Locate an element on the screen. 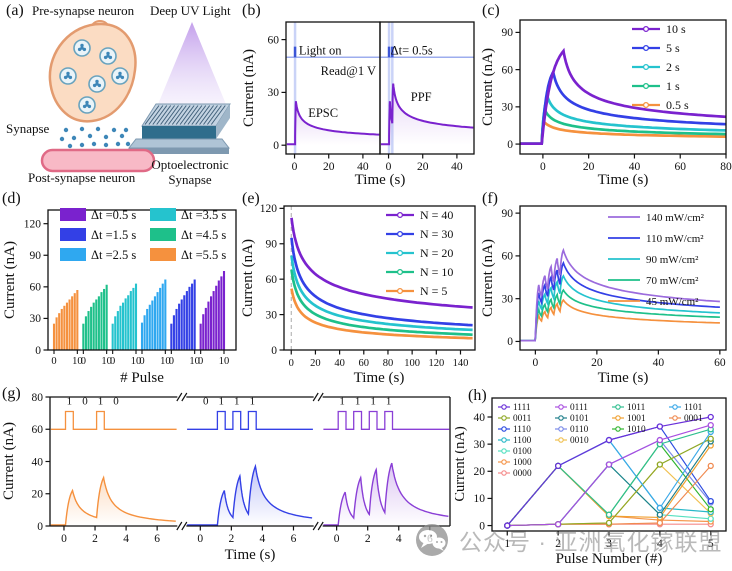  svg-text: 4 is located at coordinates (399, 539).